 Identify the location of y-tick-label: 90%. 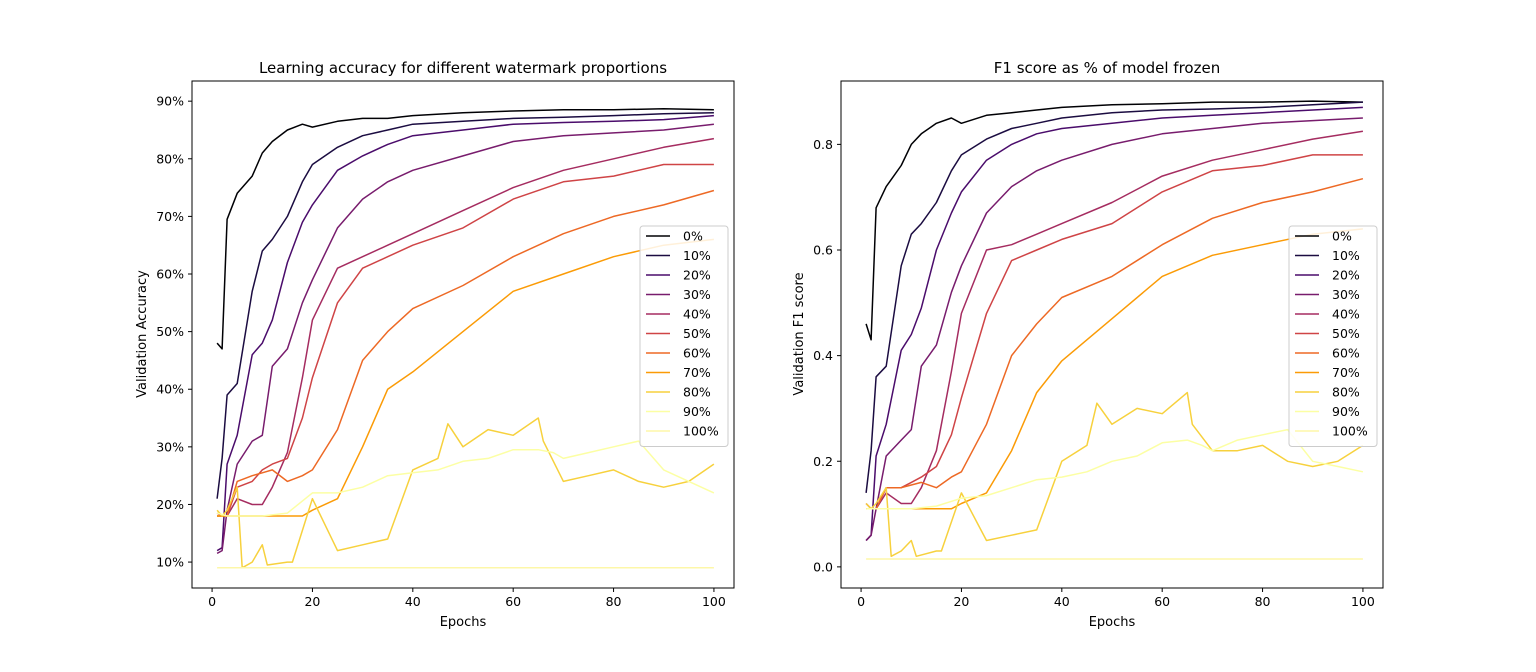
(170, 101).